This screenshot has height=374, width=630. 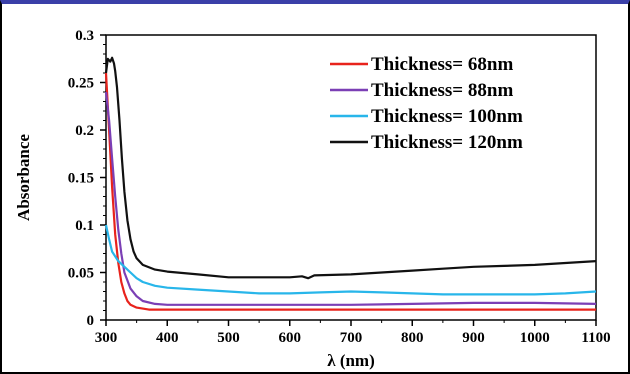 What do you see at coordinates (84, 226) in the screenshot?
I see `y-tick-label: 0.1` at bounding box center [84, 226].